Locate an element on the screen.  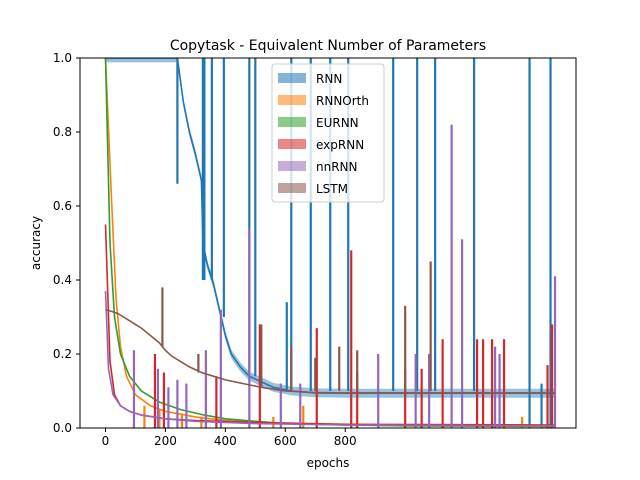
legend: RNN RNNOrth EURNN expRNN nnRNN LSTM is located at coordinates (328, 133).